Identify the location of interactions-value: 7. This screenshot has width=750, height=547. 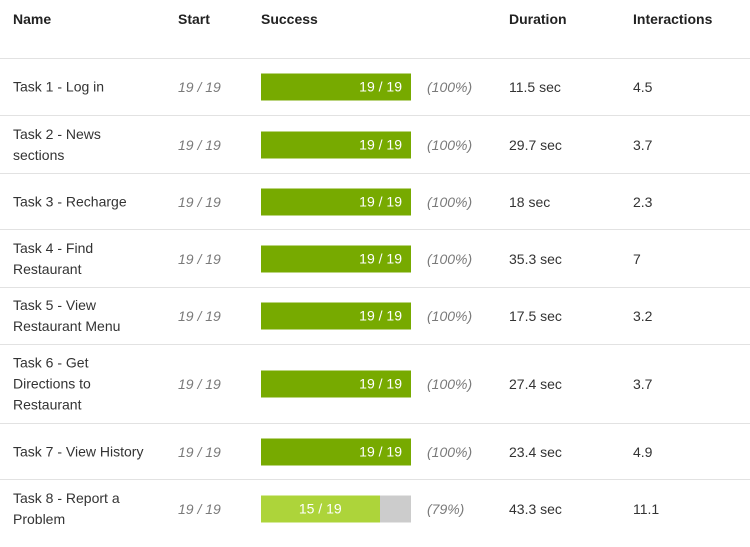
(637, 258).